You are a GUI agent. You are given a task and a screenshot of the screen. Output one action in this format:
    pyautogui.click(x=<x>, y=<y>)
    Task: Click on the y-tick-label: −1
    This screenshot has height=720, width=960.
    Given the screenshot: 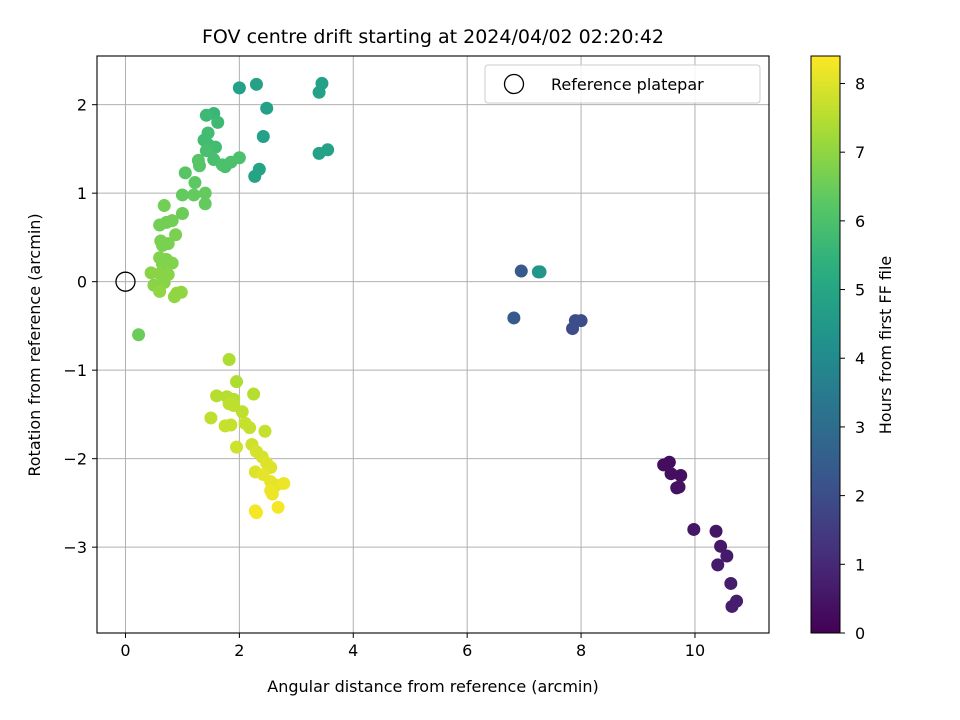 What is the action you would take?
    pyautogui.click(x=75, y=370)
    